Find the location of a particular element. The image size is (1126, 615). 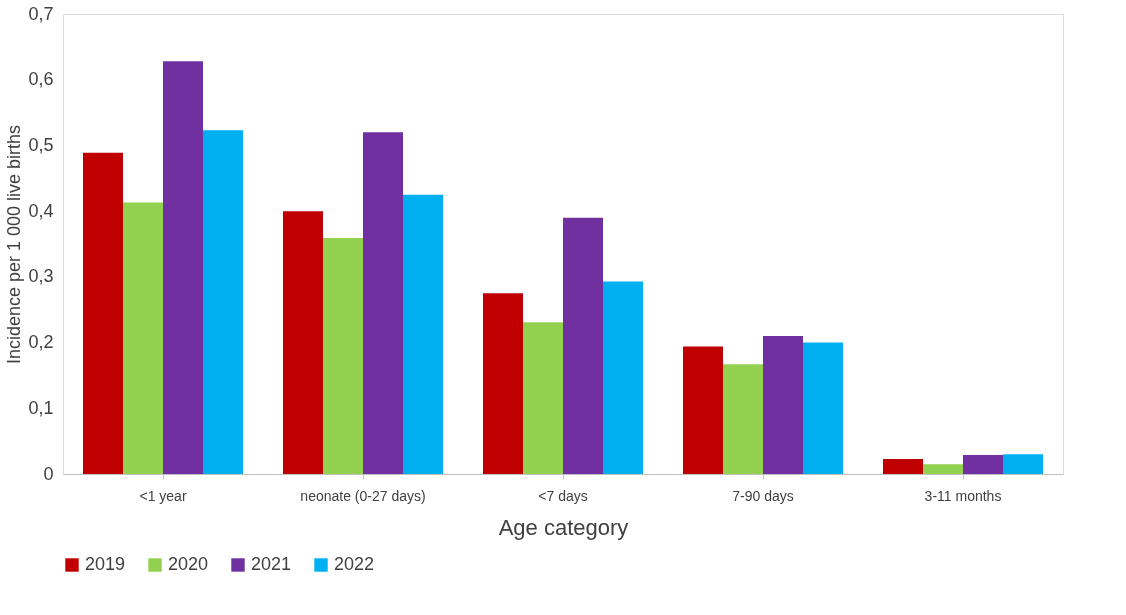

legend-label: 2020 is located at coordinates (188, 564).